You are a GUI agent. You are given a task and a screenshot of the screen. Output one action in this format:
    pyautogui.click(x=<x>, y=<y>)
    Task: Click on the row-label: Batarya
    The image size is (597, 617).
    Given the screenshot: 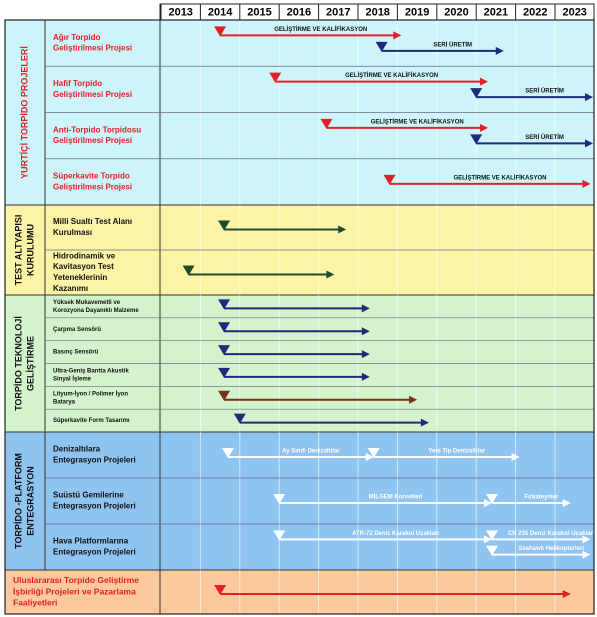 What is the action you would take?
    pyautogui.click(x=64, y=402)
    